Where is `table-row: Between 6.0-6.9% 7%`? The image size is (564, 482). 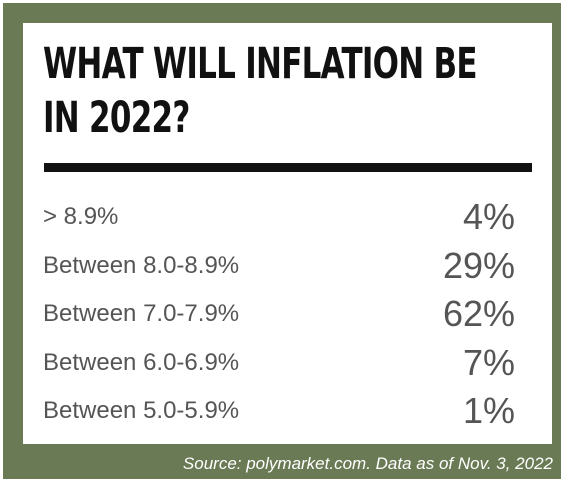
table-row: Between 6.0-6.9% 7% is located at coordinates (279, 363).